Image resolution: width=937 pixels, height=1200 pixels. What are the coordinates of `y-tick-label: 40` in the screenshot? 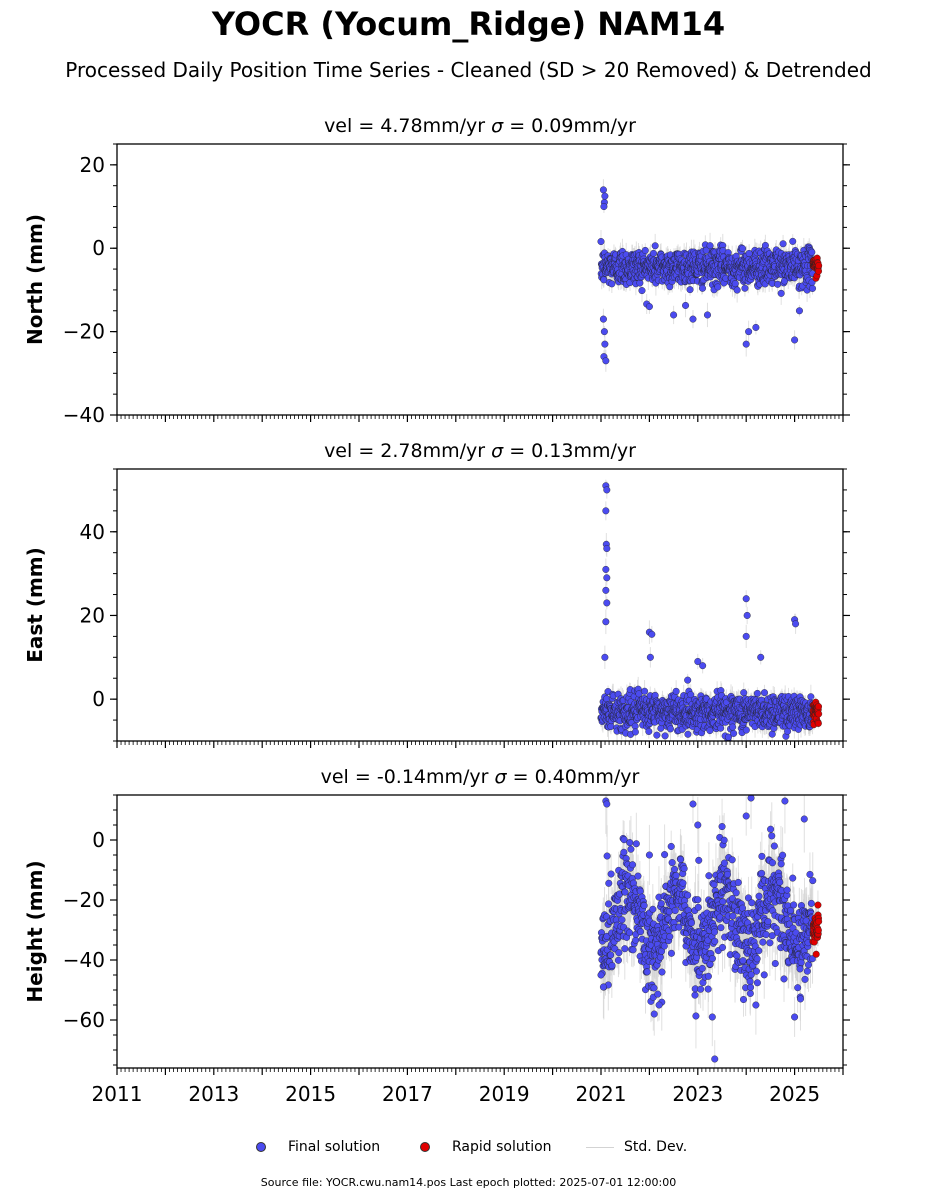 It's located at (92, 532).